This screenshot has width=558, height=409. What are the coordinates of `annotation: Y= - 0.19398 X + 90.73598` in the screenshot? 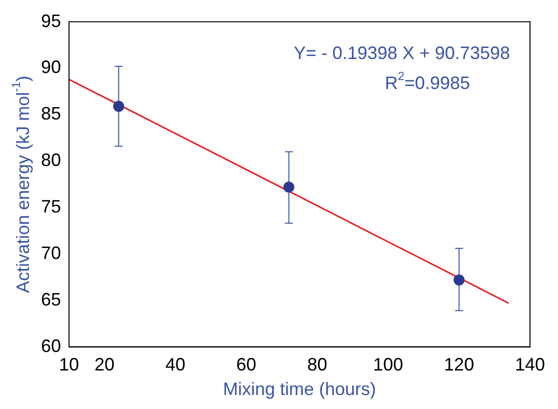 It's located at (402, 52).